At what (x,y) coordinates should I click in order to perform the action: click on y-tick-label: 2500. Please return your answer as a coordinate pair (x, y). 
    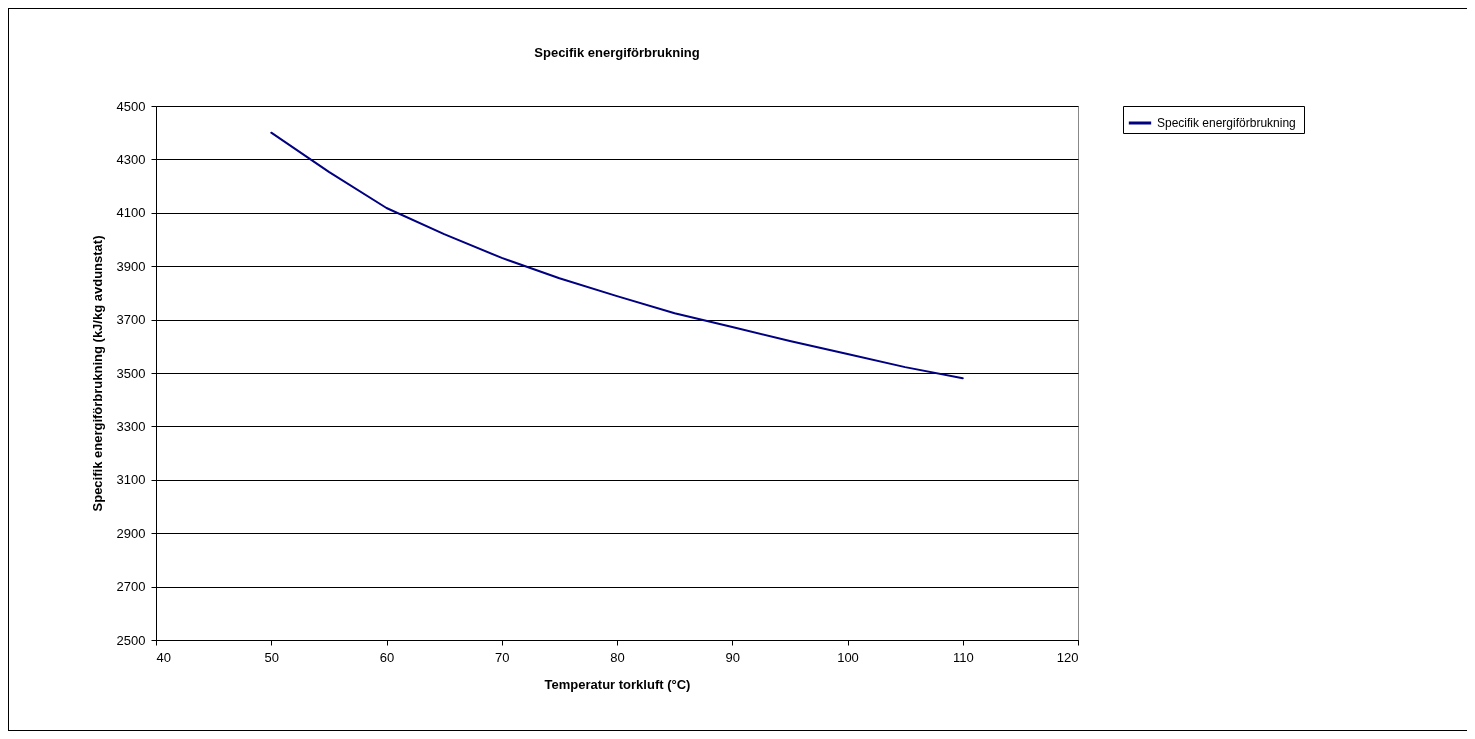
    Looking at the image, I should click on (131, 640).